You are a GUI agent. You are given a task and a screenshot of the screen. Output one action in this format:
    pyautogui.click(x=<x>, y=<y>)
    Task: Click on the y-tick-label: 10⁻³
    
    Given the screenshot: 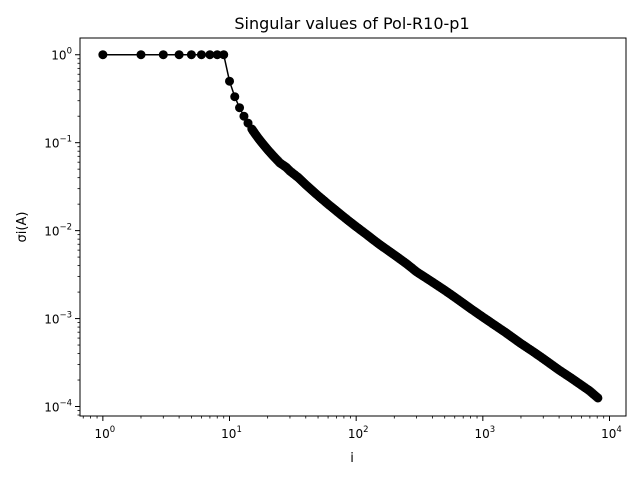 What is the action you would take?
    pyautogui.click(x=58, y=319)
    